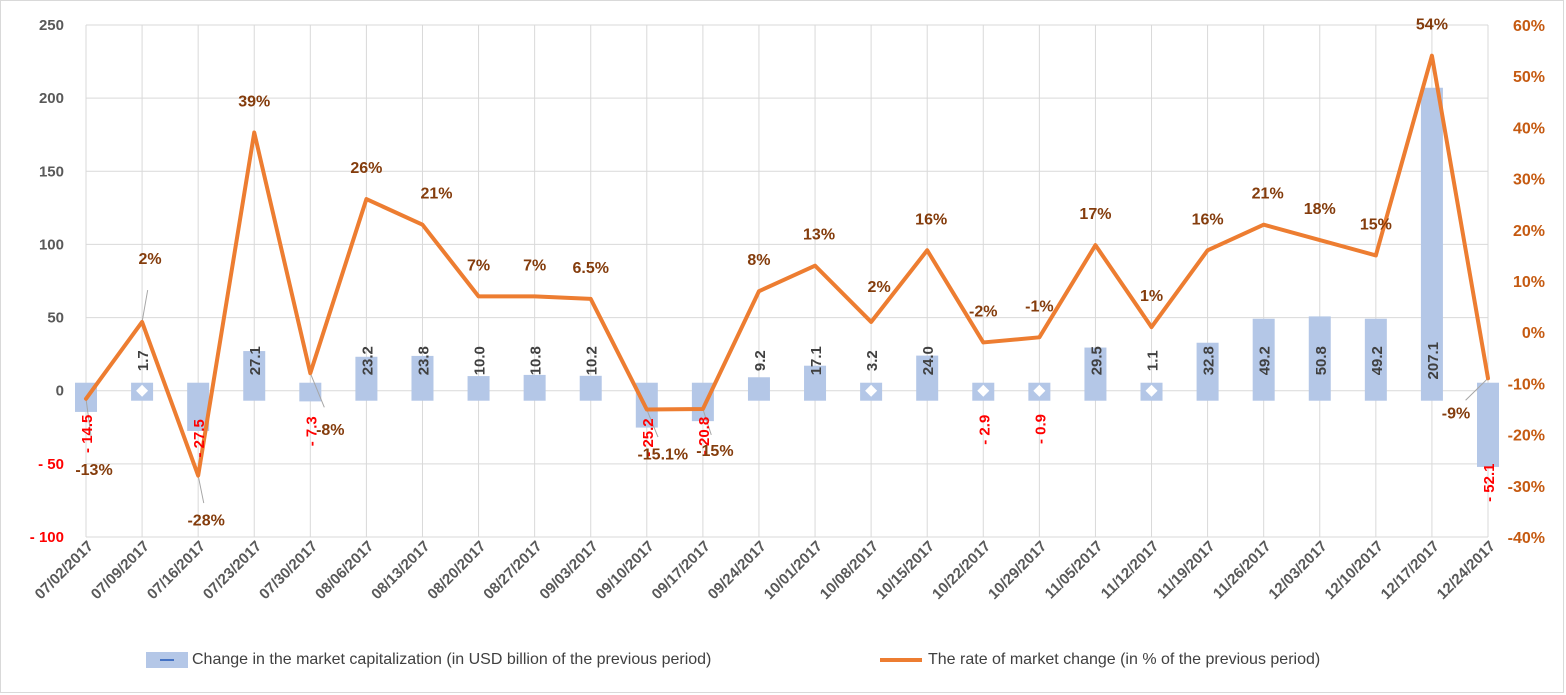 This screenshot has width=1566, height=695. What do you see at coordinates (199, 438) in the screenshot?
I see `bar-value-label: - 27.5` at bounding box center [199, 438].